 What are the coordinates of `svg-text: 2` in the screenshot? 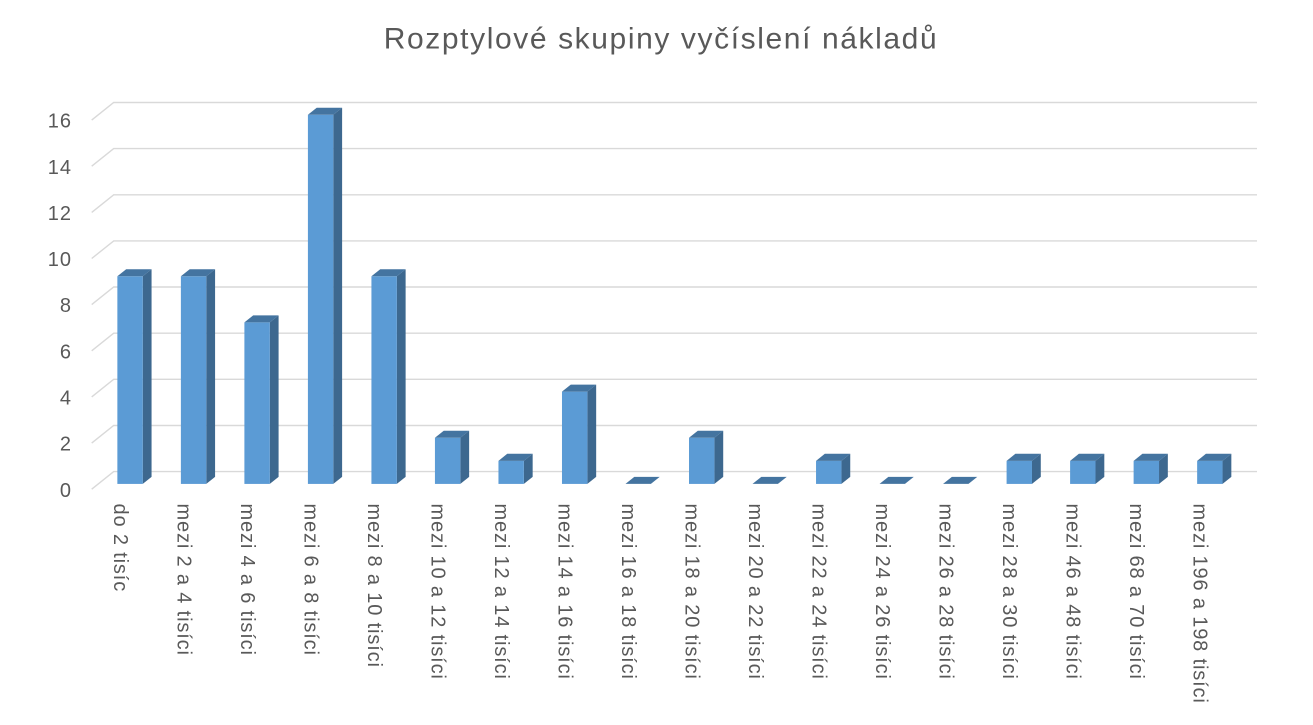 It's located at (66, 445).